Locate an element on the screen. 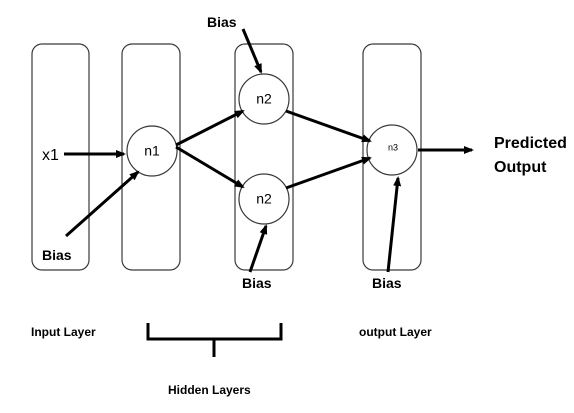 Image resolution: width=574 pixels, height=413 pixels. arrow-input-bias-to-n1 is located at coordinates (102, 204).